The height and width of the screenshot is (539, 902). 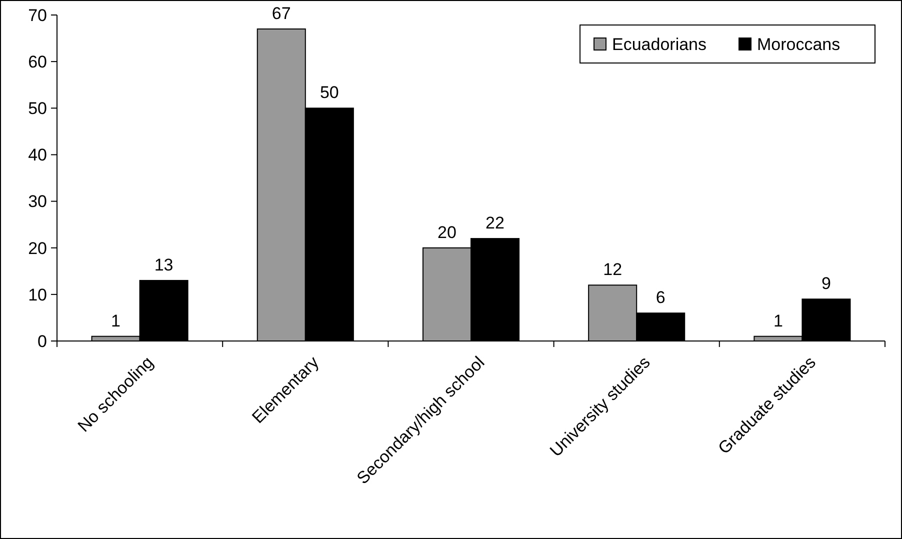 I want to click on y-tick-label: 0, so click(x=42, y=341).